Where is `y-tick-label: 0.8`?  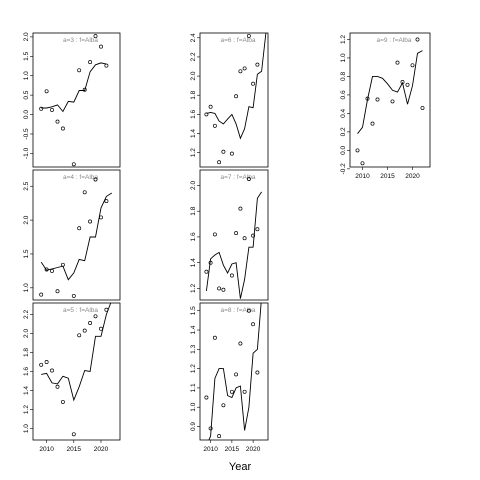 y-tick-label: 0.8 is located at coordinates (343, 76).